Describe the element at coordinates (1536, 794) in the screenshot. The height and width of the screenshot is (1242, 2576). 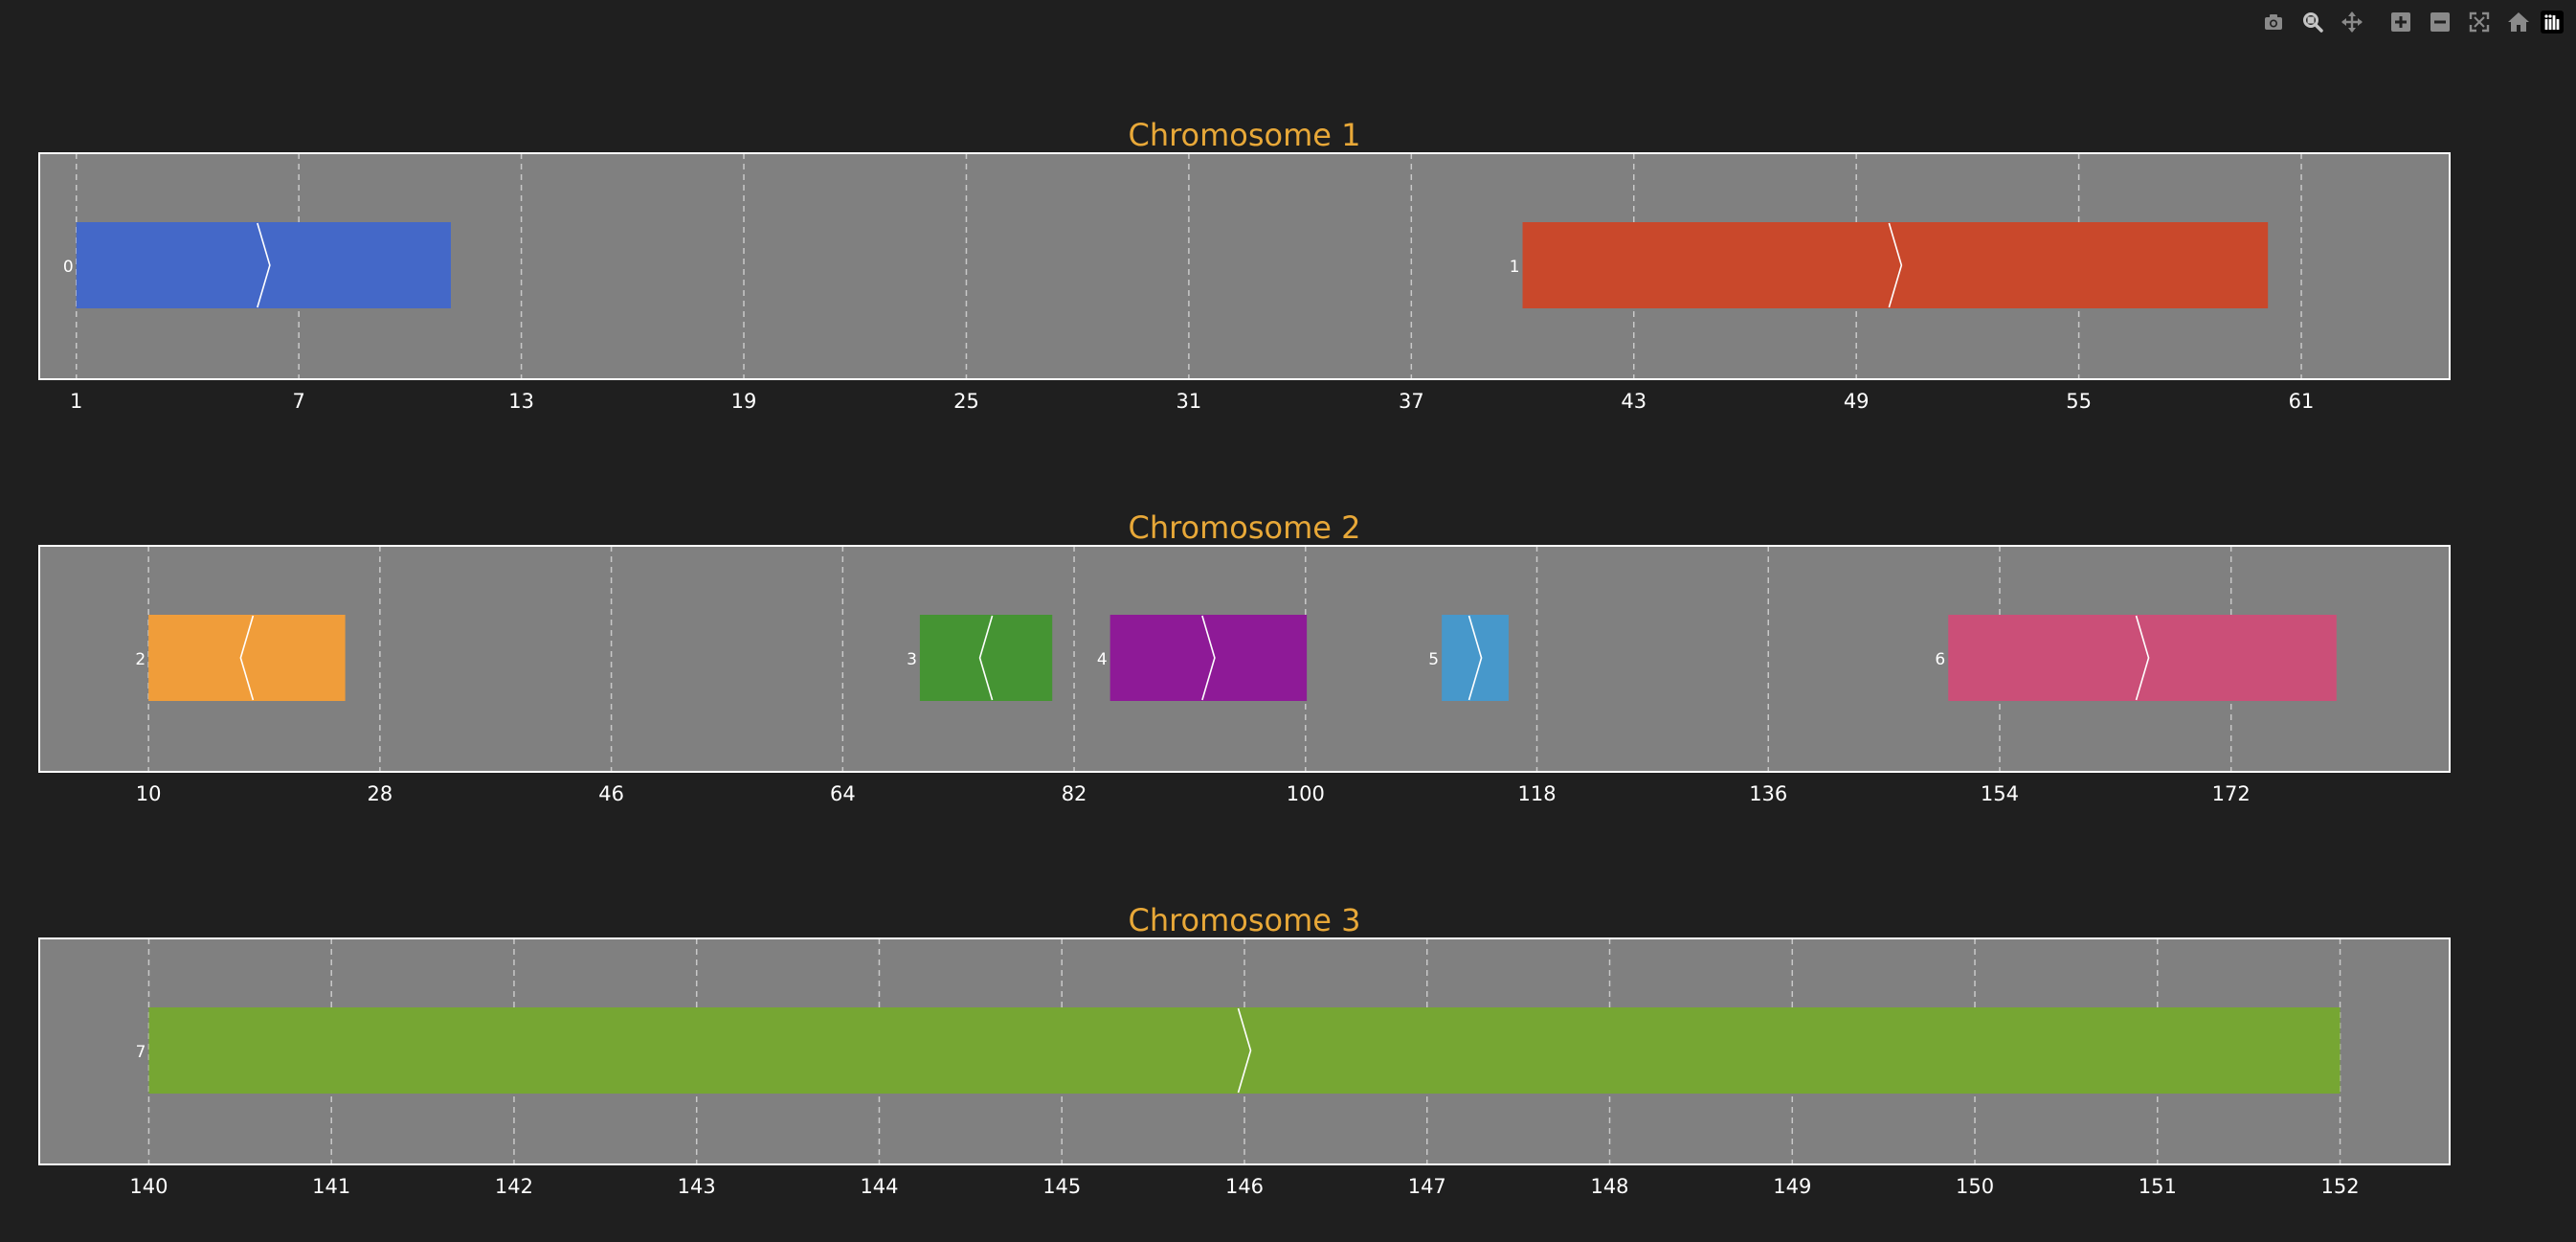
I see `x-tick-label: 118` at that location.